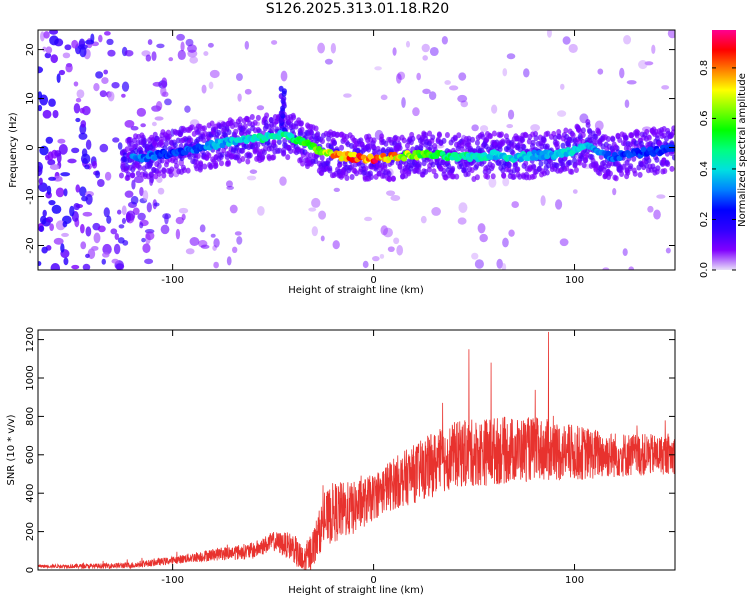  I want to click on spectrogram-y-tick-label: -10, so click(30, 196).